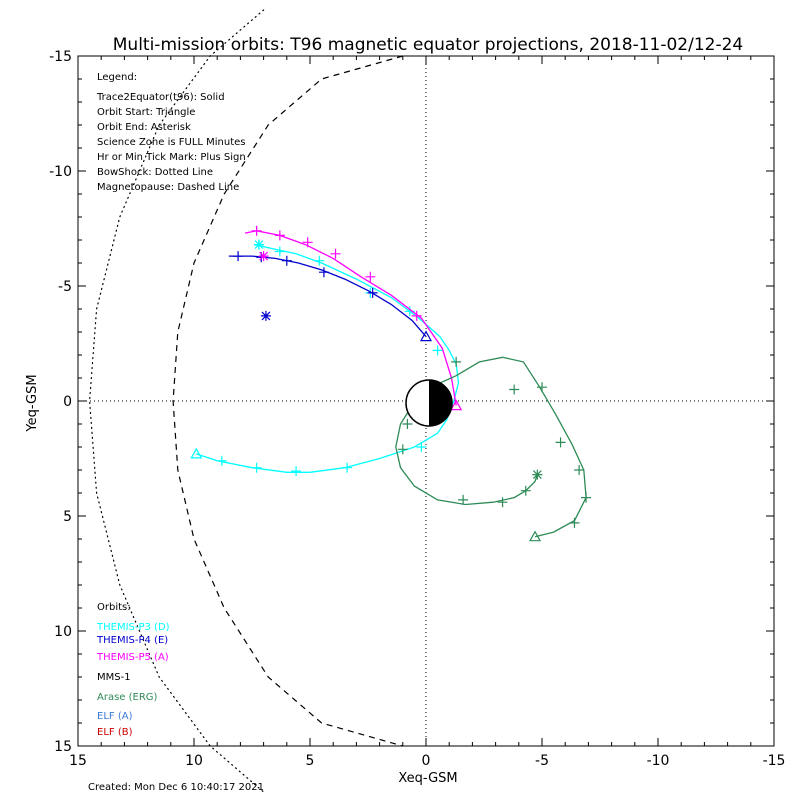 The image size is (800, 800). Describe the element at coordinates (117, 77) in the screenshot. I see `legend-title: Legend:` at that location.